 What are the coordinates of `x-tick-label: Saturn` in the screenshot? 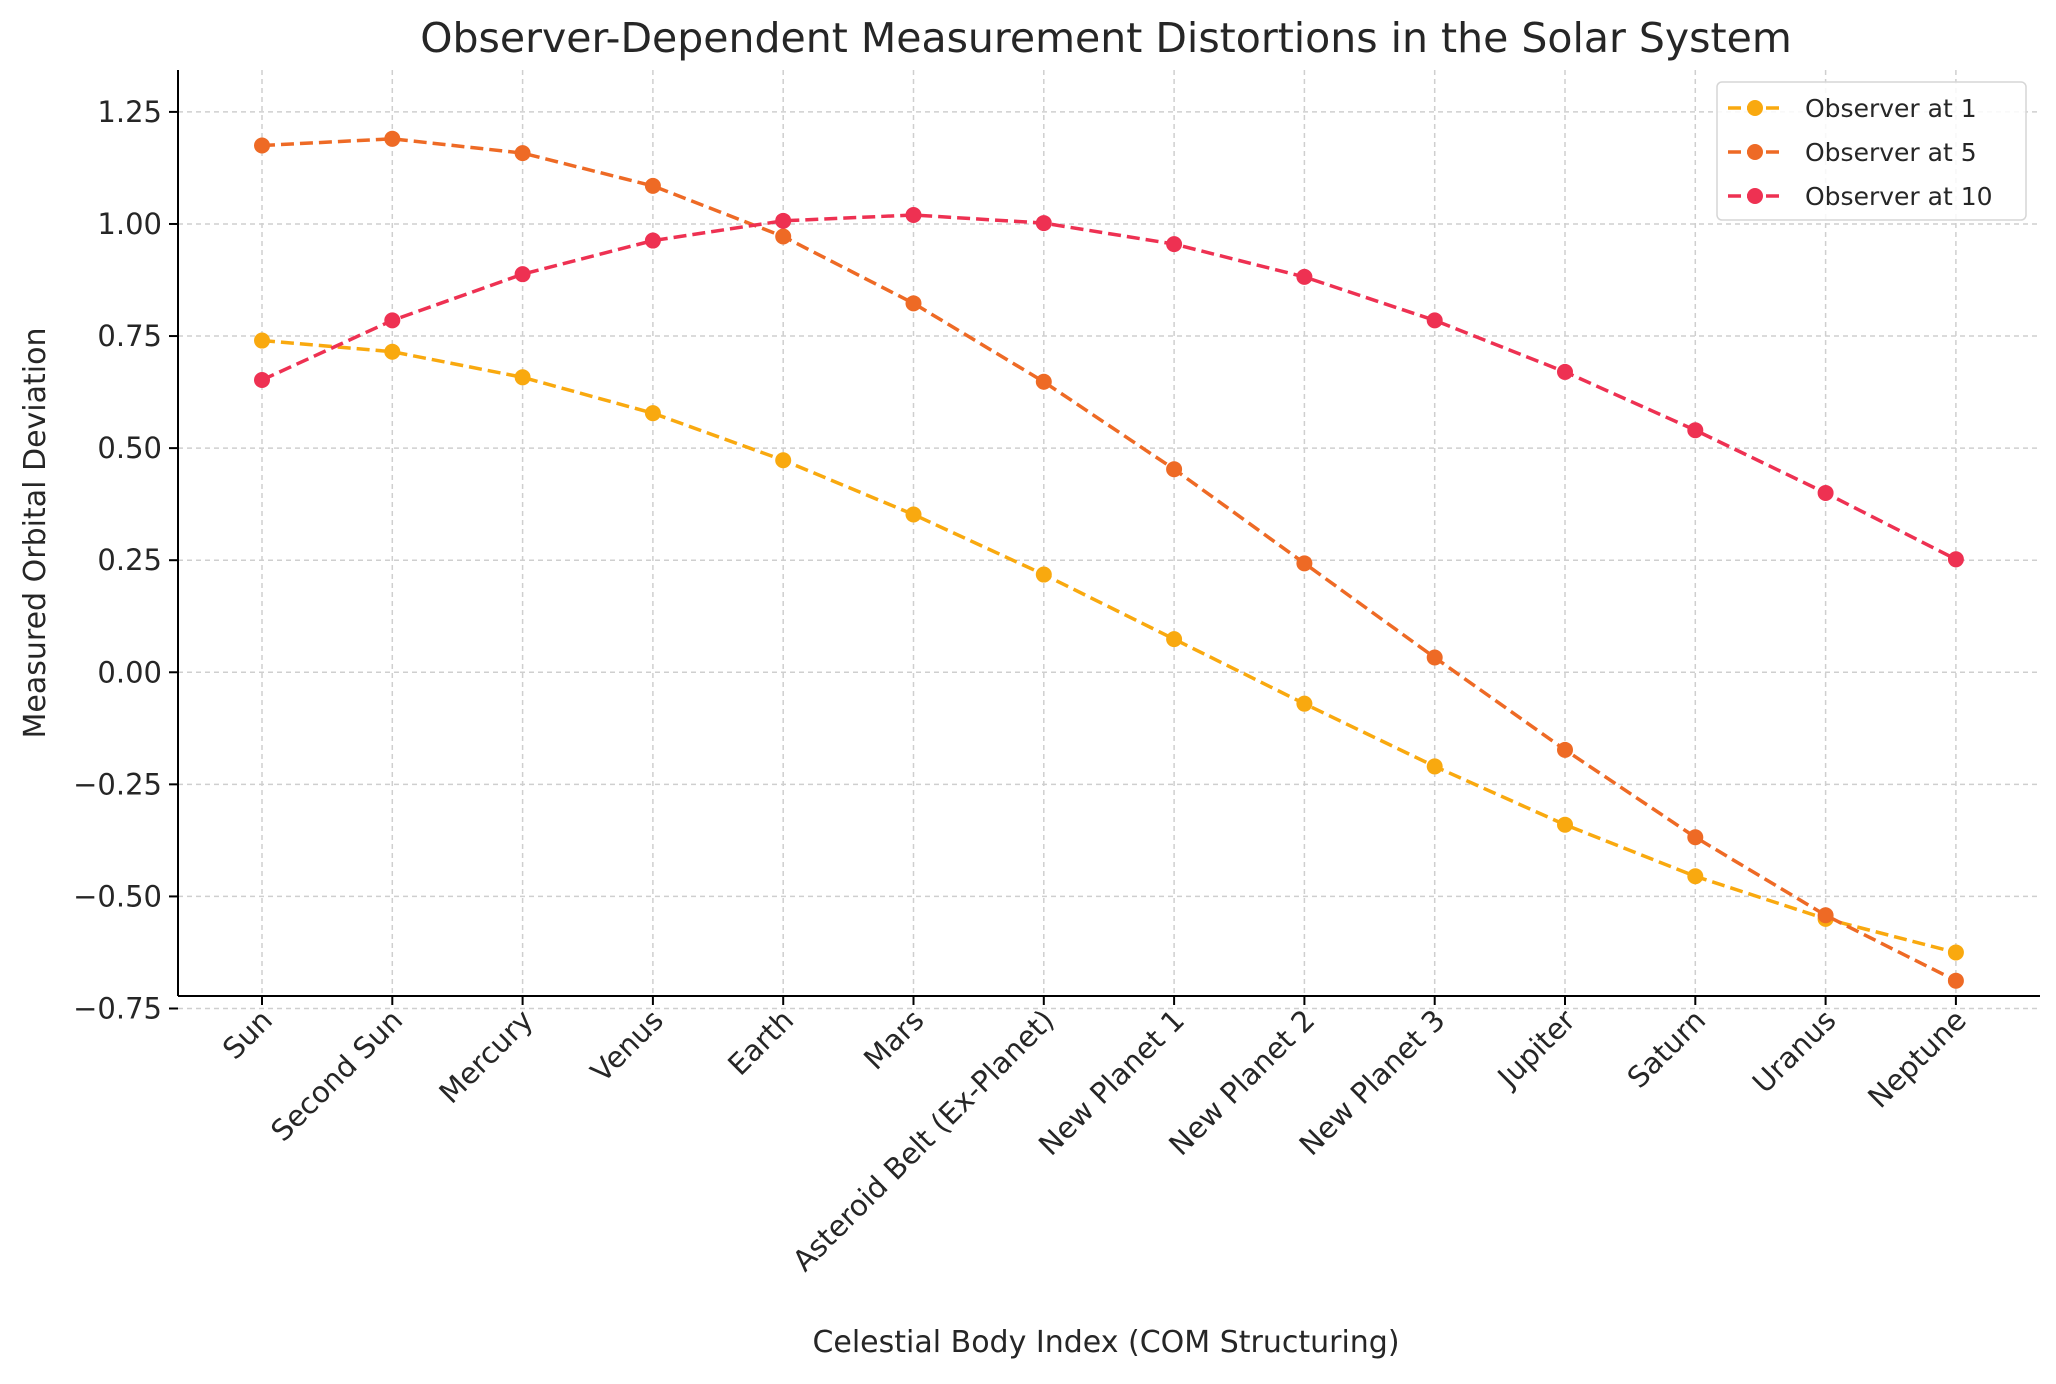 It's located at (1667, 1049).